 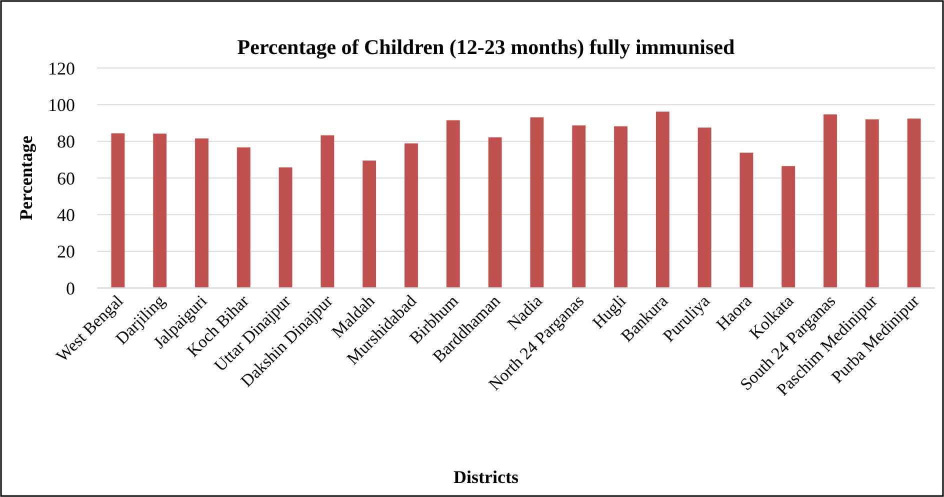 What do you see at coordinates (66, 252) in the screenshot?
I see `y-tick-label: 20` at bounding box center [66, 252].